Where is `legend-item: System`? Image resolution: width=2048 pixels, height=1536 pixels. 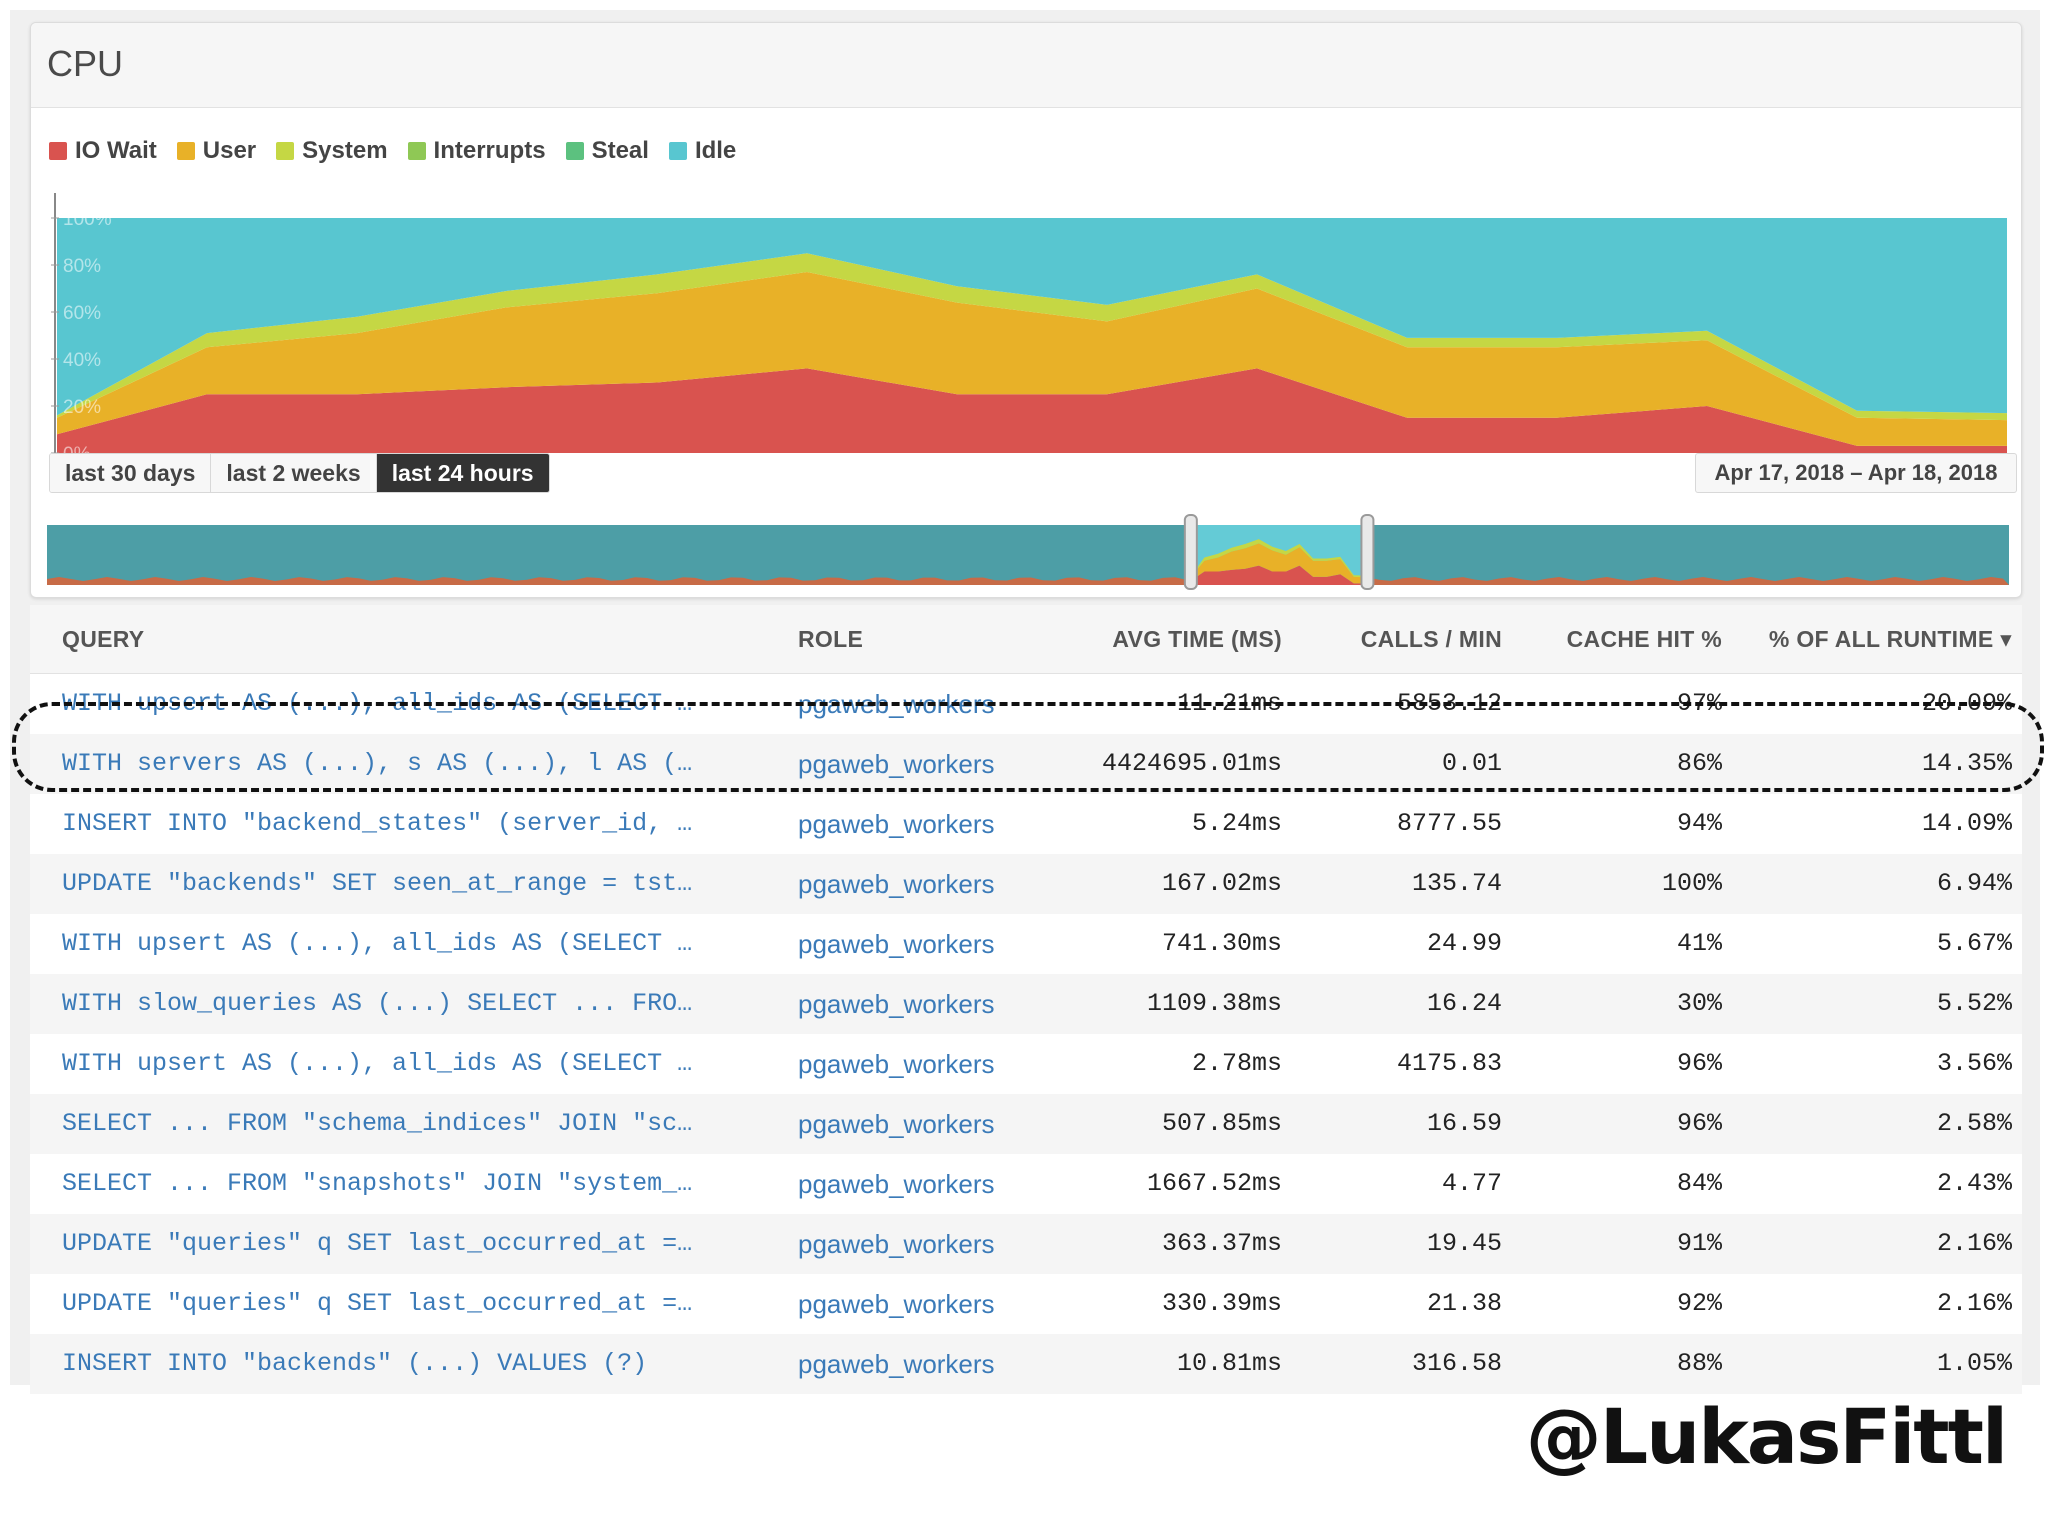
legend-item: System is located at coordinates (332, 151).